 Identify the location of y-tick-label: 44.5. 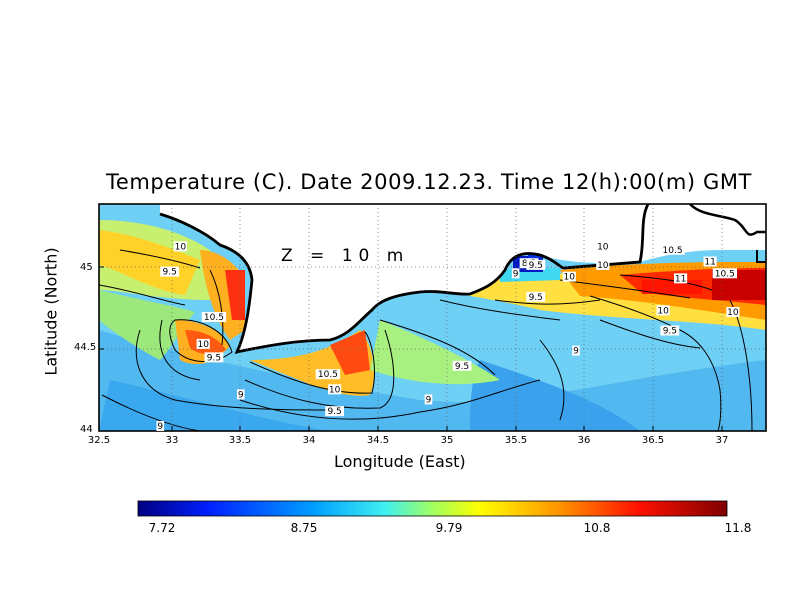
(85, 347).